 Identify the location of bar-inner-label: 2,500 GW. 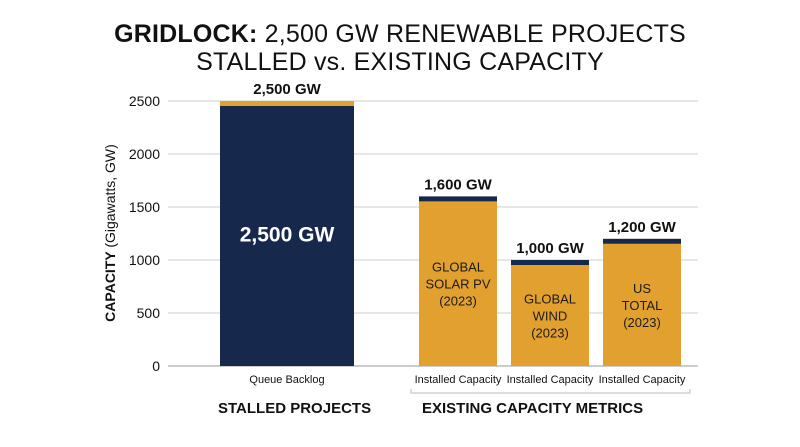
(287, 235).